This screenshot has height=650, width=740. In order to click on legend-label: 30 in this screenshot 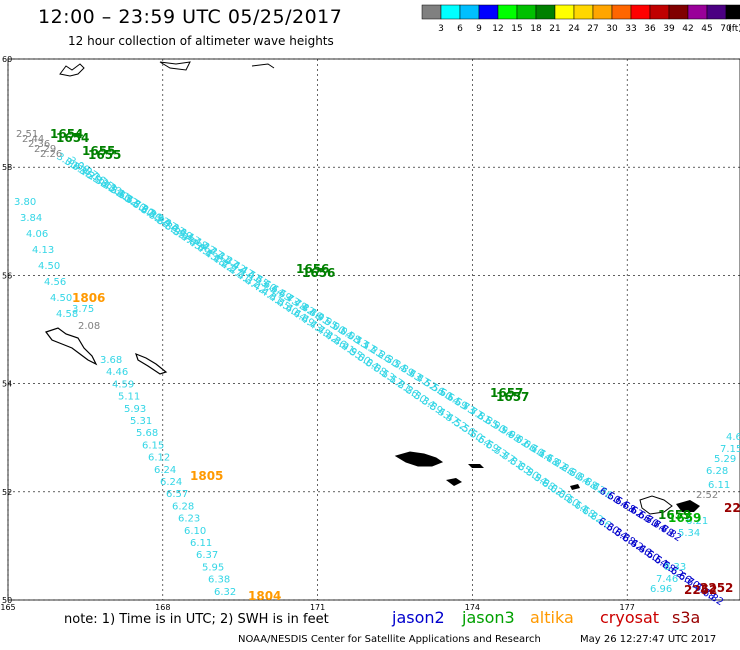, I will do `click(612, 29)`.